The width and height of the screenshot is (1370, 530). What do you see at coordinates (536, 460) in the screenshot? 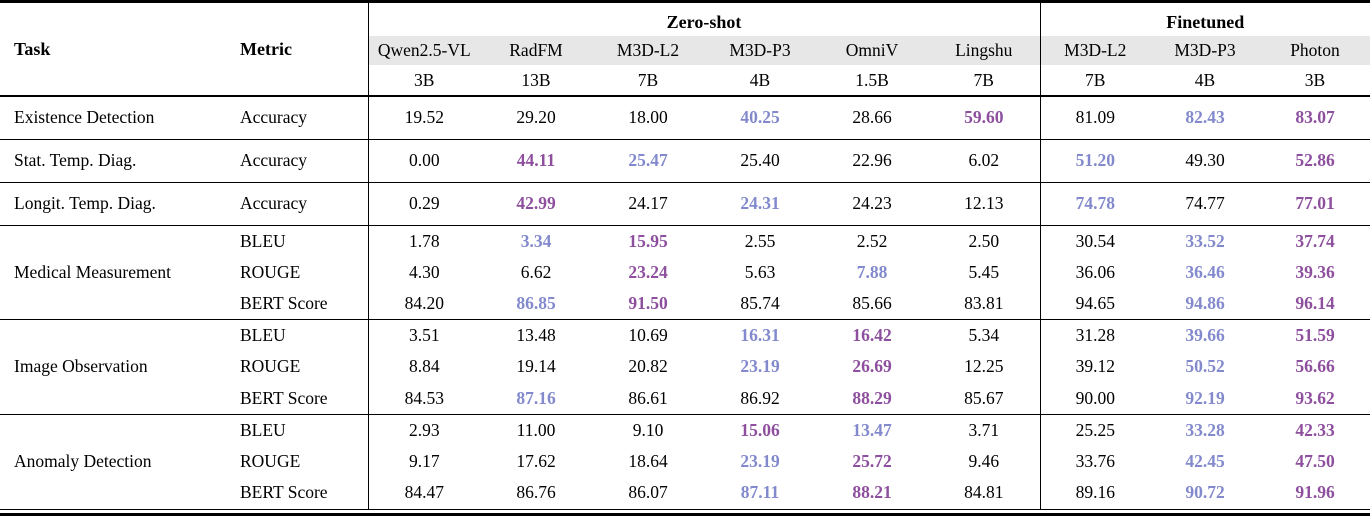
I see `value-cell: 17.62` at bounding box center [536, 460].